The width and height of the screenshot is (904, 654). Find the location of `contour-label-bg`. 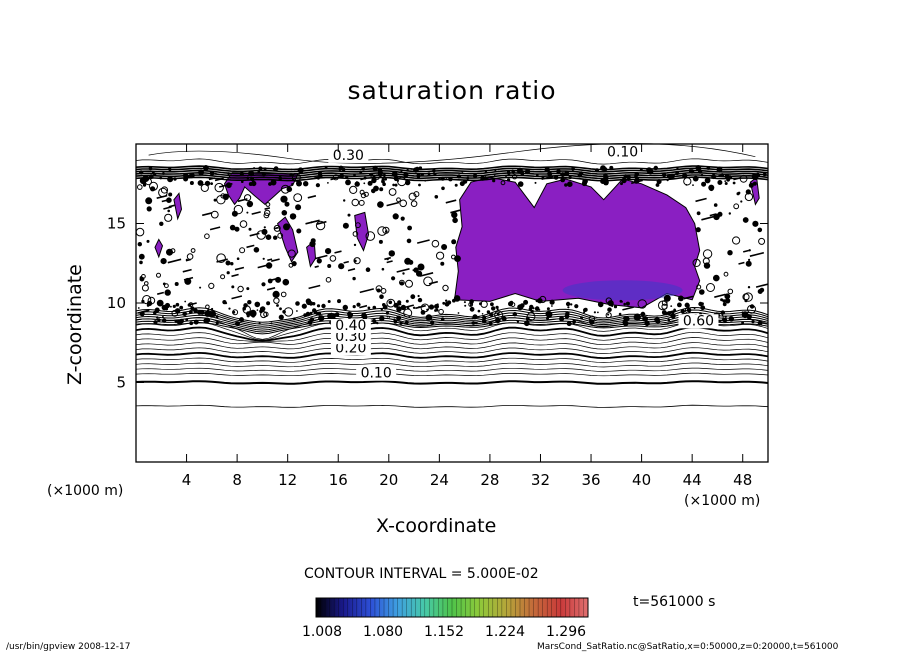

contour-label-bg is located at coordinates (350, 348).